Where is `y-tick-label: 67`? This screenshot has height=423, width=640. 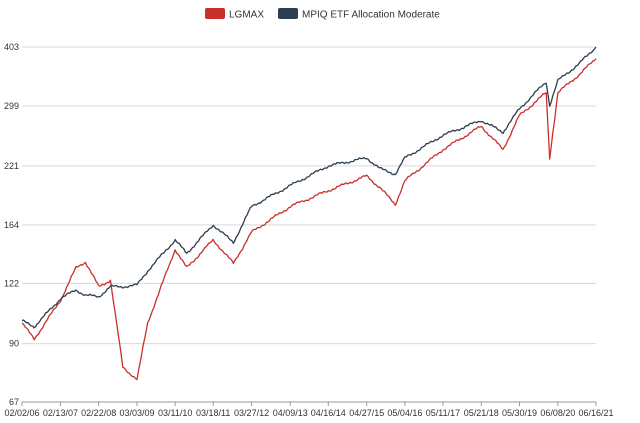 y-tick-label: 67 is located at coordinates (14, 402).